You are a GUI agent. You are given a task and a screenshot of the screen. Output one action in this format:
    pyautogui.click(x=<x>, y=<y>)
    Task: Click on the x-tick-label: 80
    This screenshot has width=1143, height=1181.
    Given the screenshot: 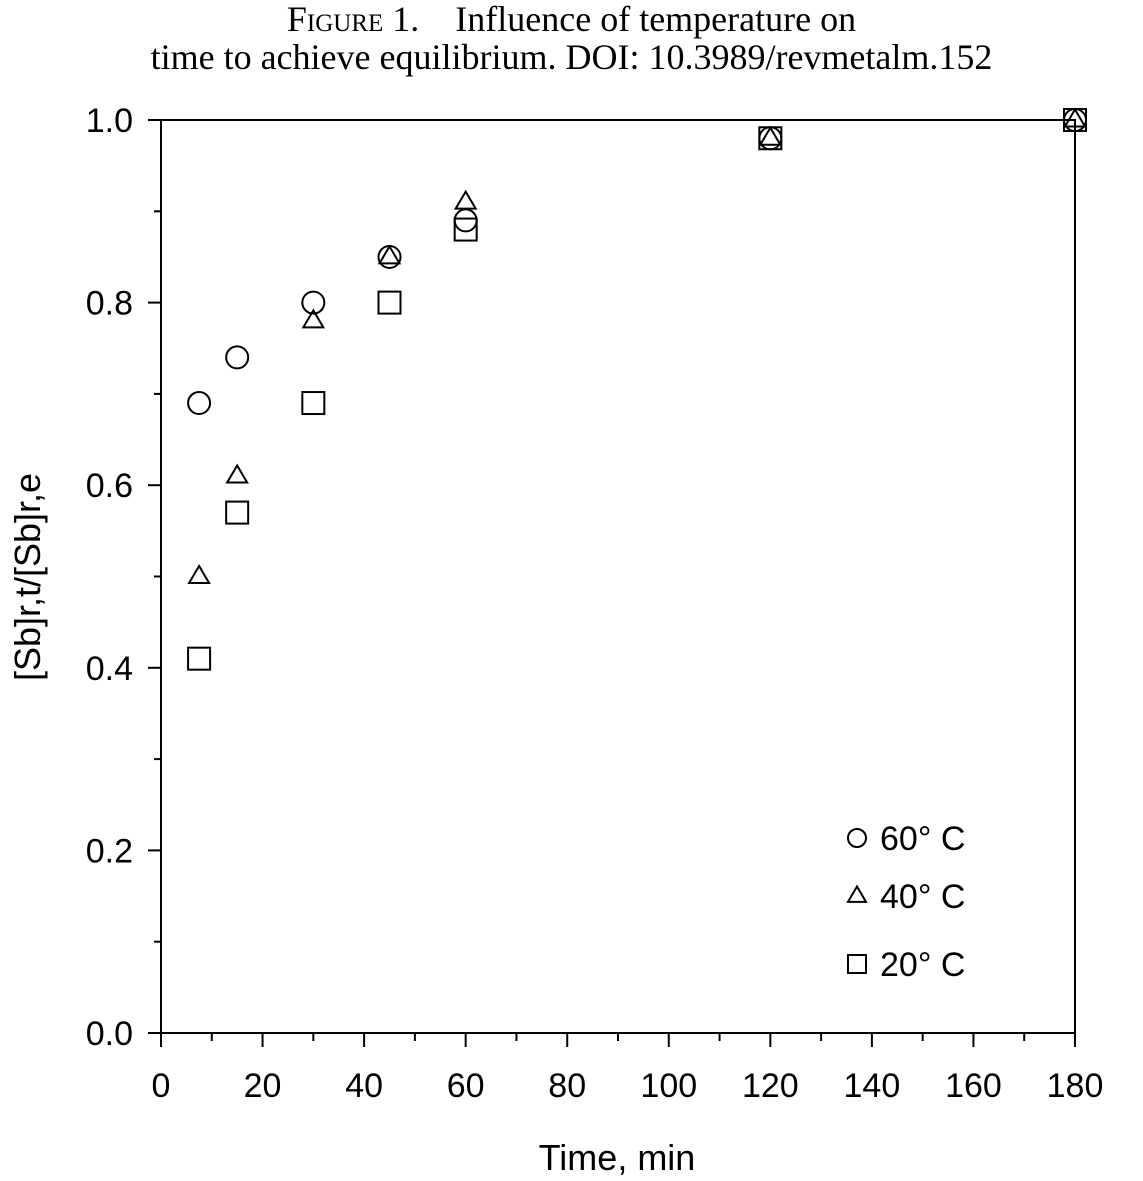 What is the action you would take?
    pyautogui.click(x=567, y=1086)
    